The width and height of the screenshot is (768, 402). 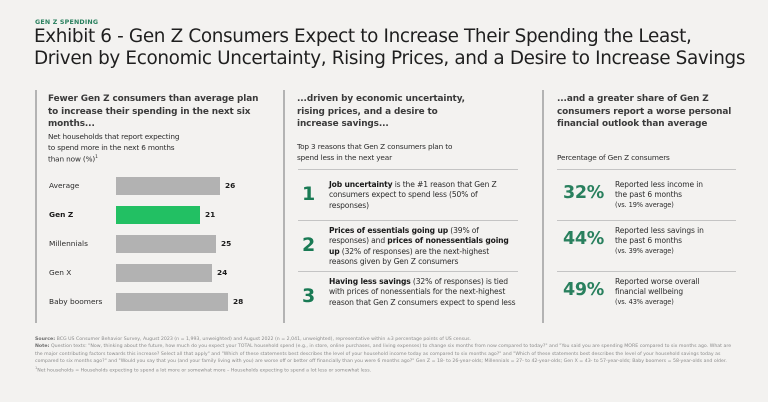 I want to click on bar-gen-z, so click(x=158, y=215).